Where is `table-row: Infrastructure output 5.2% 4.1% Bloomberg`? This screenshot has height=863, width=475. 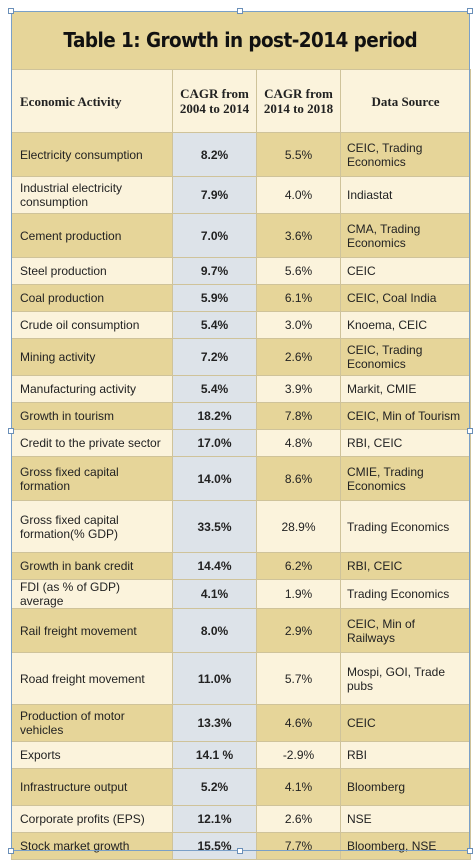
table-row: Infrastructure output 5.2% 4.1% Bloomberg is located at coordinates (241, 787).